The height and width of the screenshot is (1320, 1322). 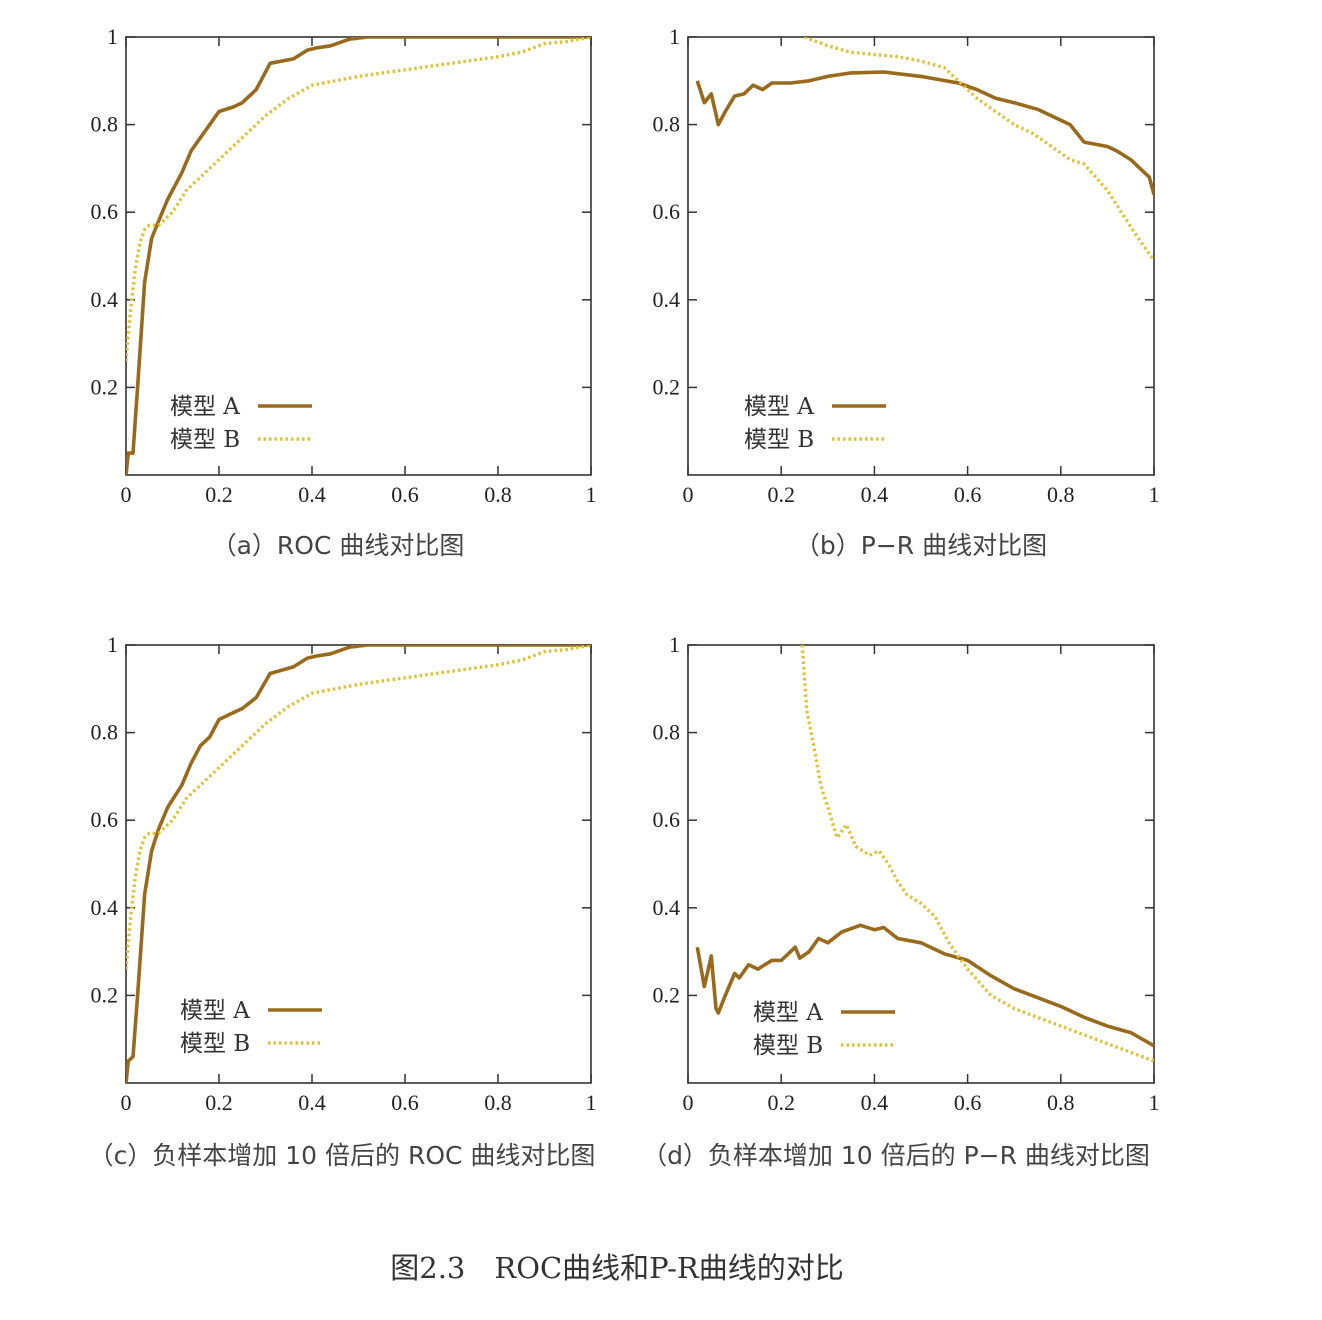 I want to click on panel-caption: （d）负样本增加 10 倍后的 P−R 曲线对比图, so click(x=896, y=1155).